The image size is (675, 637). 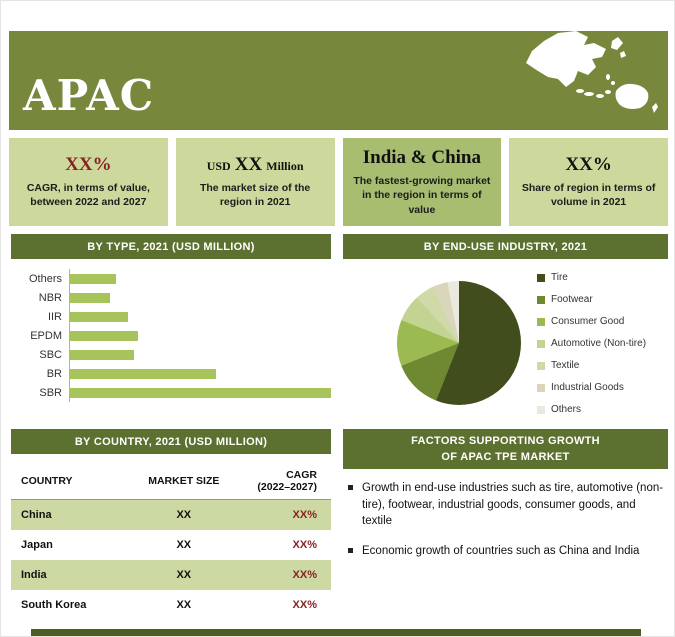 I want to click on bar-row: SBR, so click(x=171, y=392).